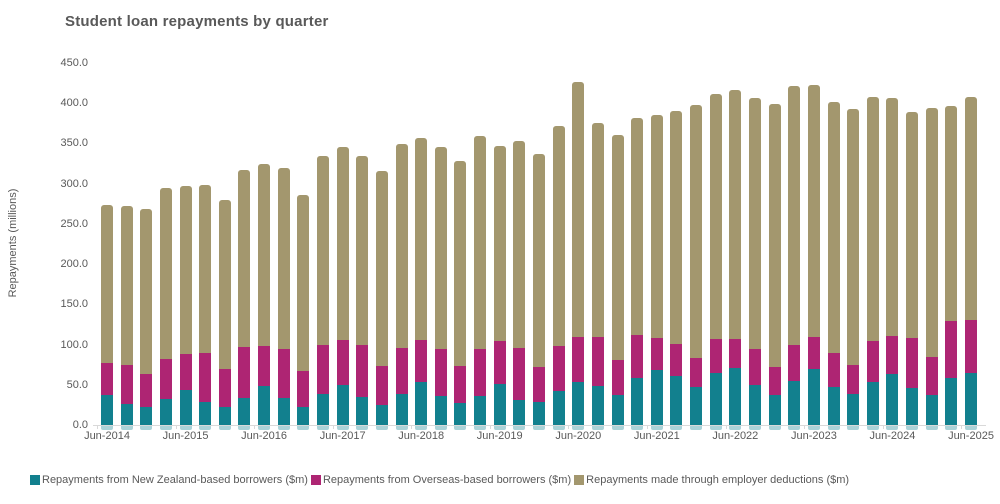 Image resolution: width=1000 pixels, height=504 pixels. What do you see at coordinates (35, 480) in the screenshot?
I see `legend-swatch` at bounding box center [35, 480].